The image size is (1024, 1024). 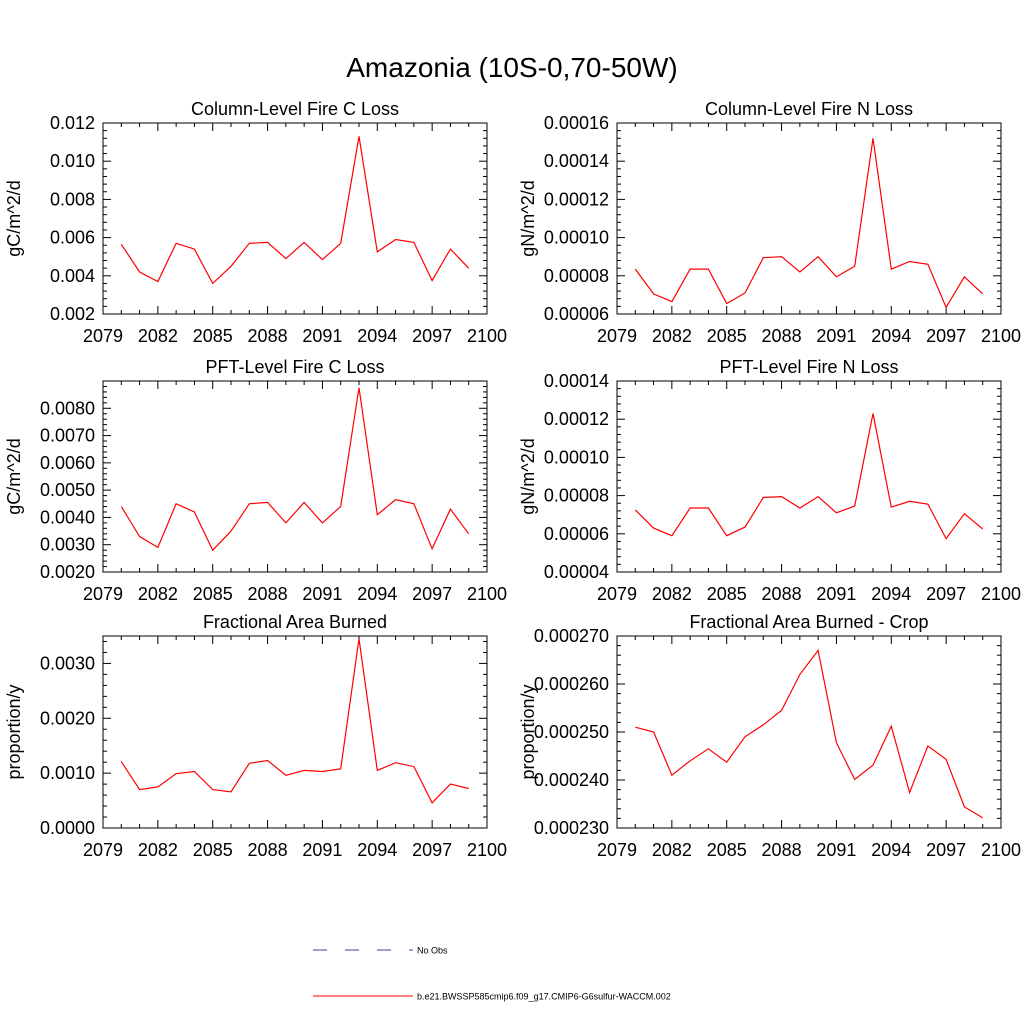 I want to click on y-tick-label: 0.000270, so click(x=571, y=636).